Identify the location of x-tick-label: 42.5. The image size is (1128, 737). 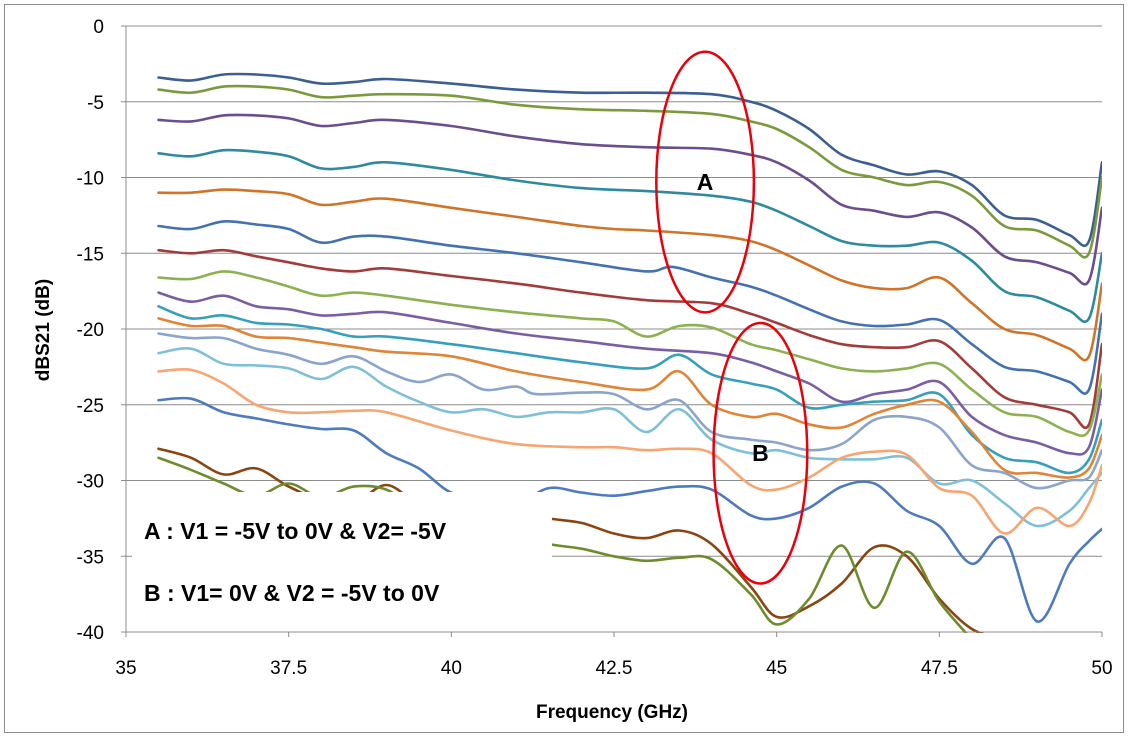
(614, 668).